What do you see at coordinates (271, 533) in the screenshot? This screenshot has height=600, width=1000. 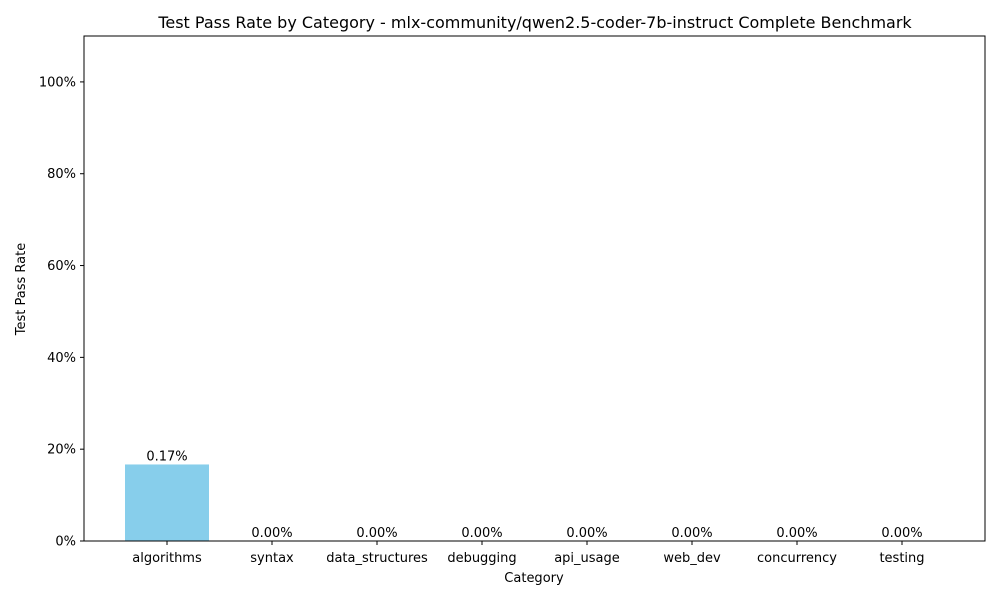 I see `data-label-syntax: 0.00%` at bounding box center [271, 533].